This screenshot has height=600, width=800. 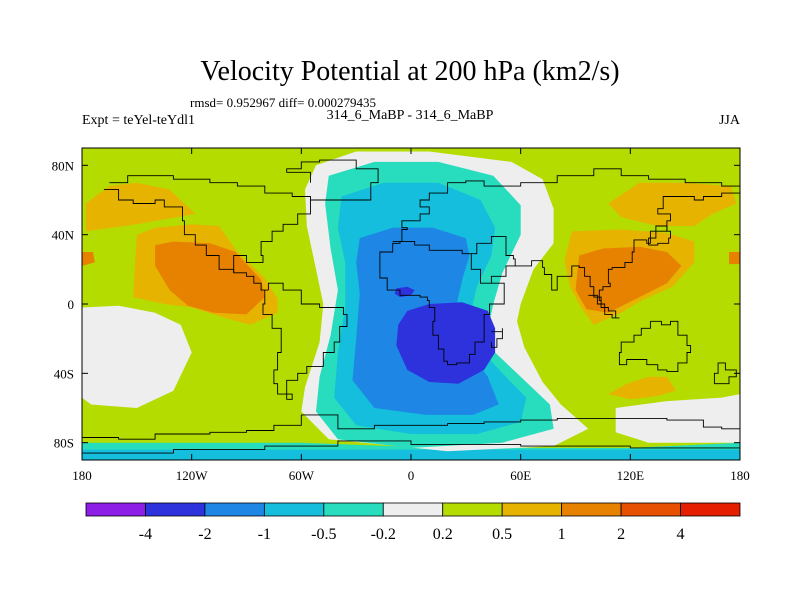 What do you see at coordinates (410, 115) in the screenshot?
I see `comparison-label: 314_6_MaBP - 314_6_MaBP` at bounding box center [410, 115].